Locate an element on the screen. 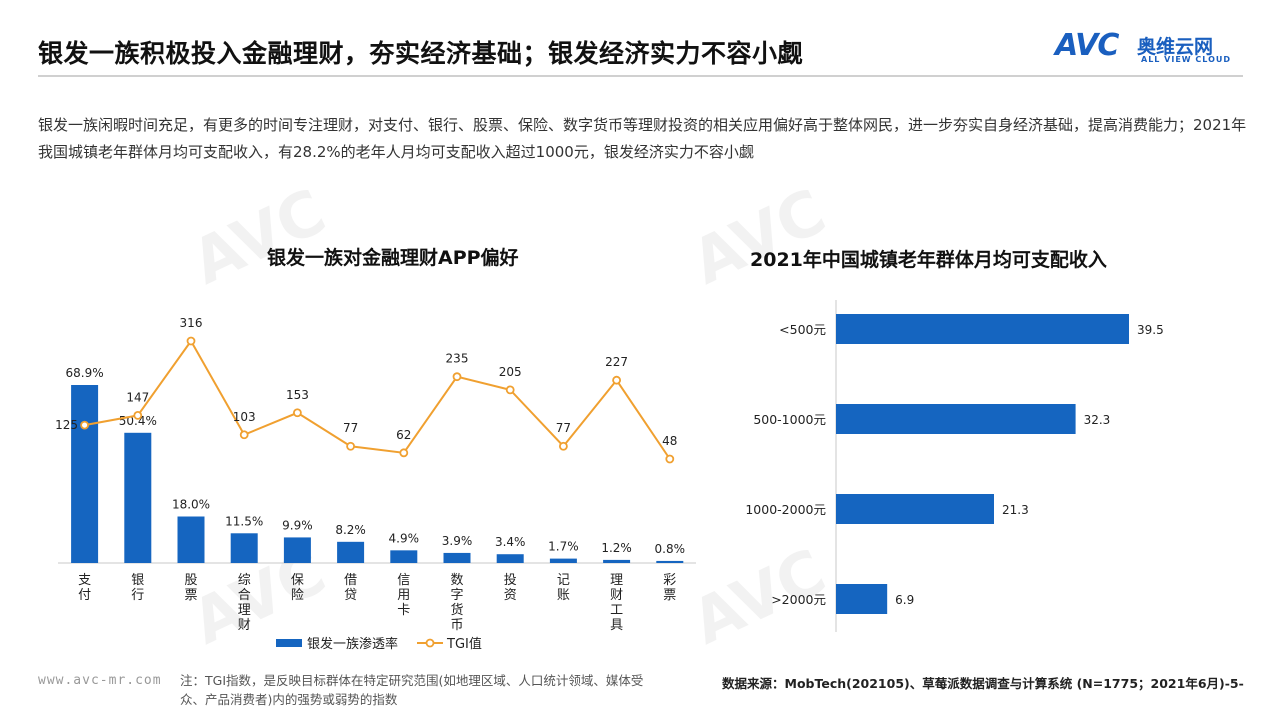  legend-bar-swatch is located at coordinates (289, 643).